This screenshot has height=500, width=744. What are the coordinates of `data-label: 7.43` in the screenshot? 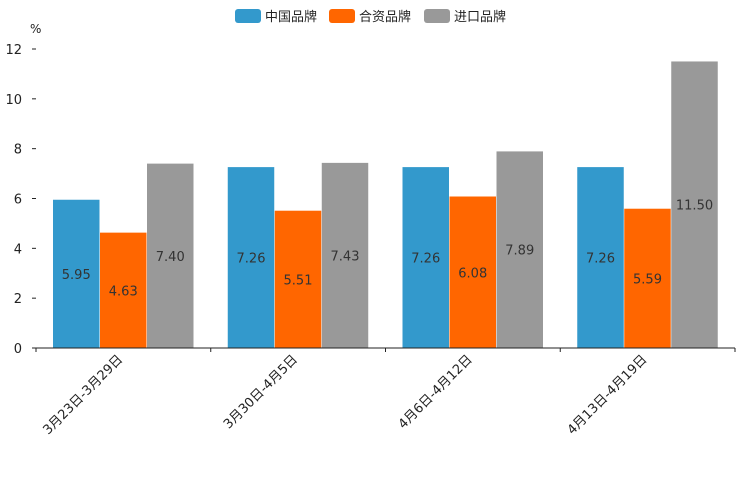 It's located at (345, 256).